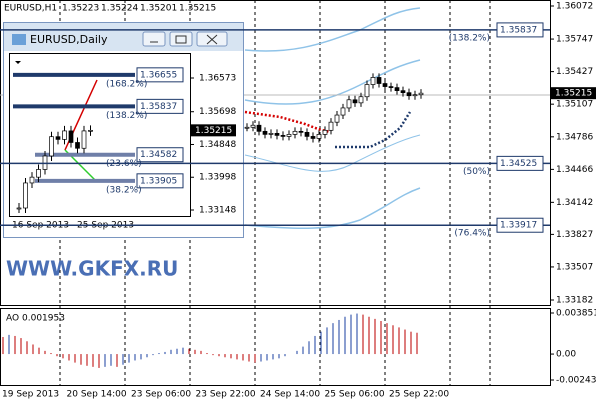 This screenshot has width=596, height=400. I want to click on price-label: 1.36072, so click(574, 7).